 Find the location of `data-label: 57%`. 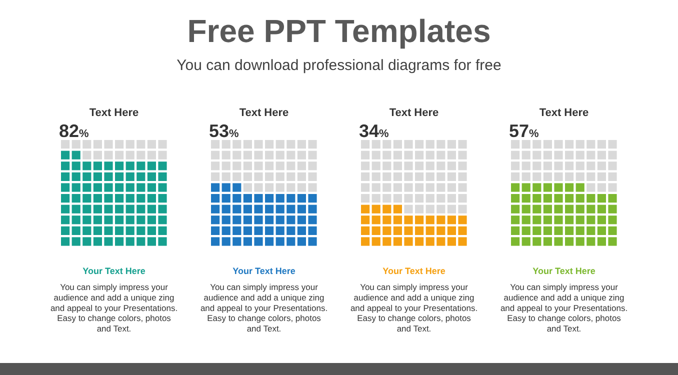

data-label: 57% is located at coordinates (524, 131).